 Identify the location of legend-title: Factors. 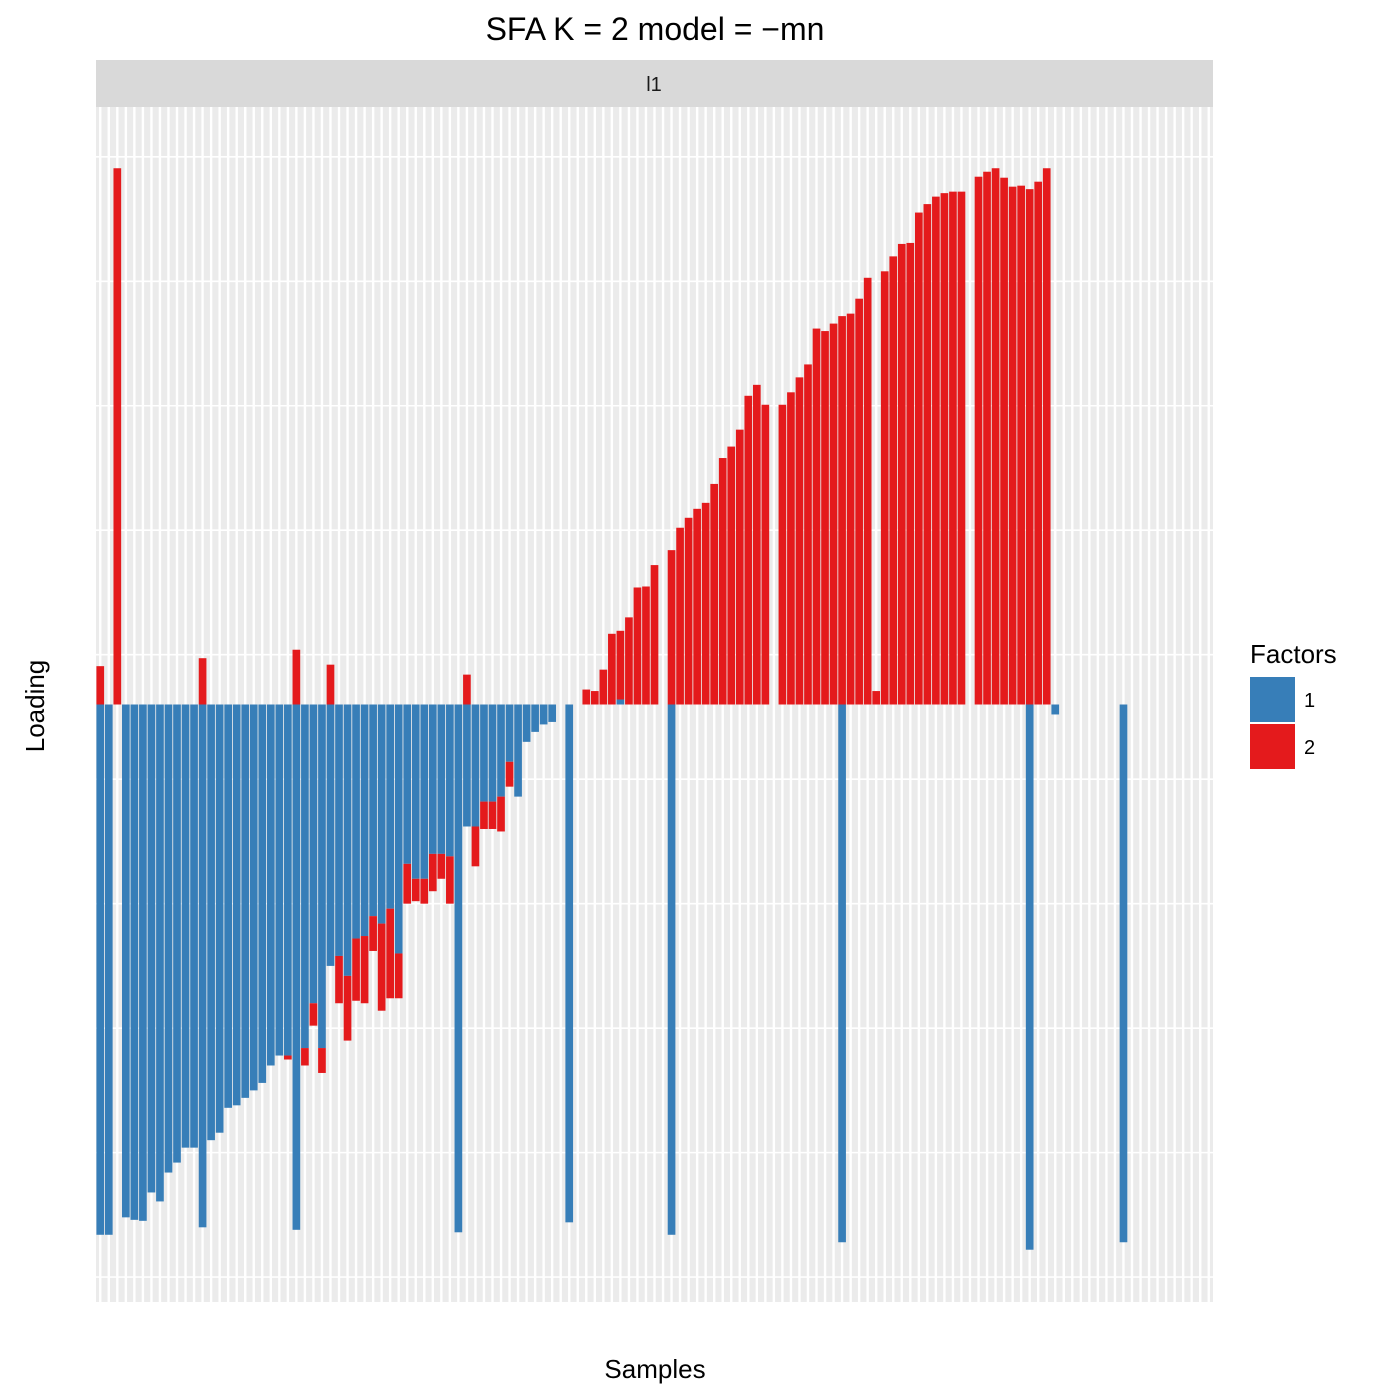
(1293, 654).